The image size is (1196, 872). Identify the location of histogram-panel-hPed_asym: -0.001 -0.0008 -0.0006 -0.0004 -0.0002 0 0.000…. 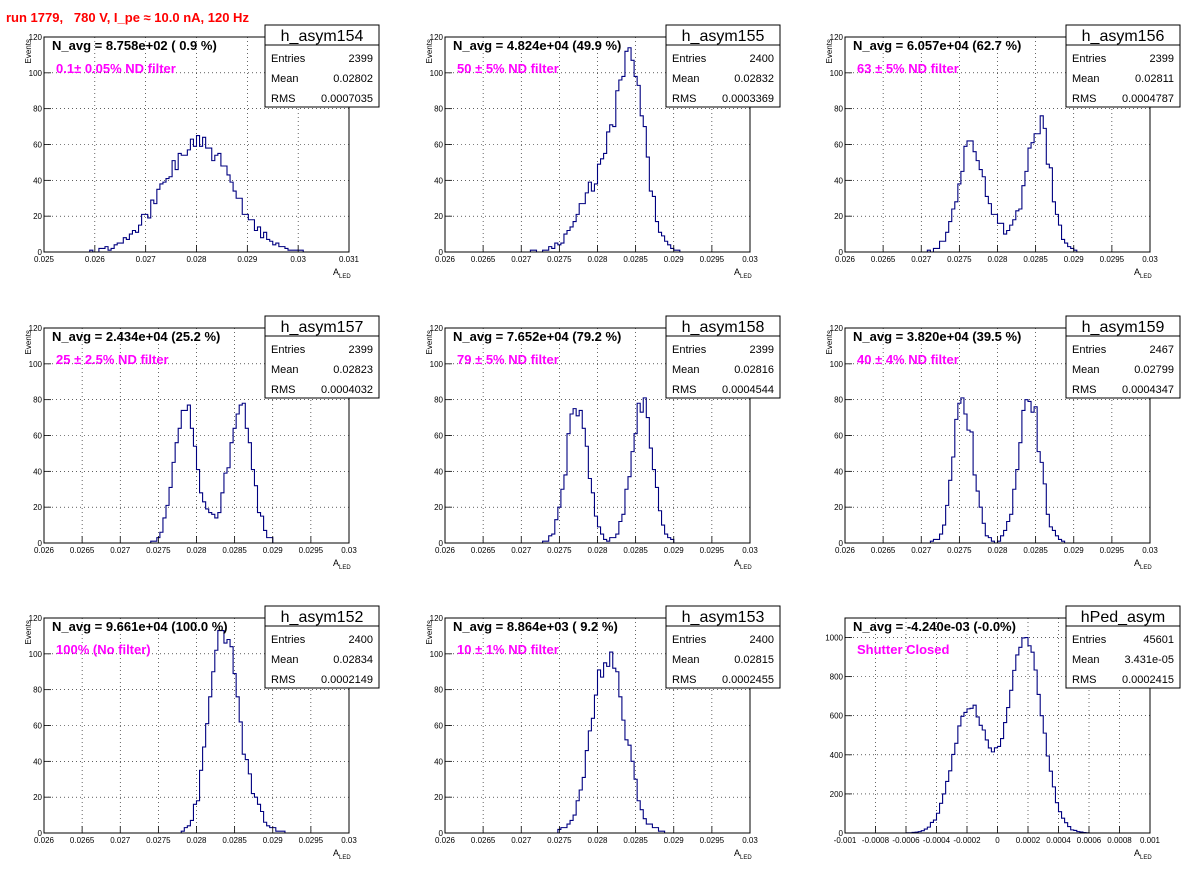
(1003, 733).